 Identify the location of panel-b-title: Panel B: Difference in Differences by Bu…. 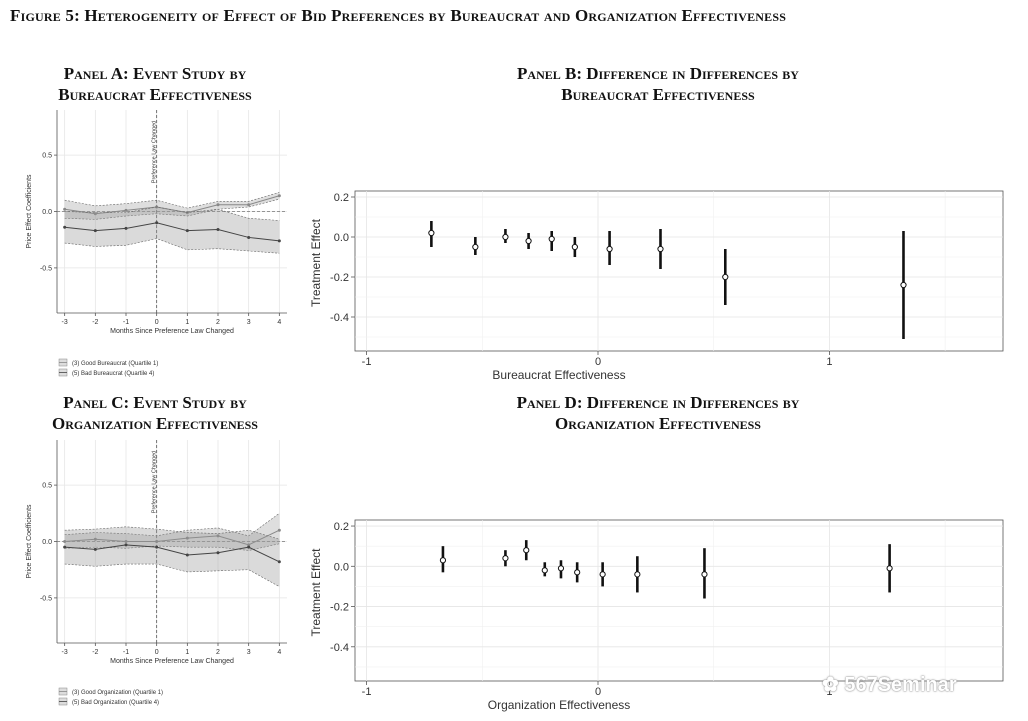
(658, 84).